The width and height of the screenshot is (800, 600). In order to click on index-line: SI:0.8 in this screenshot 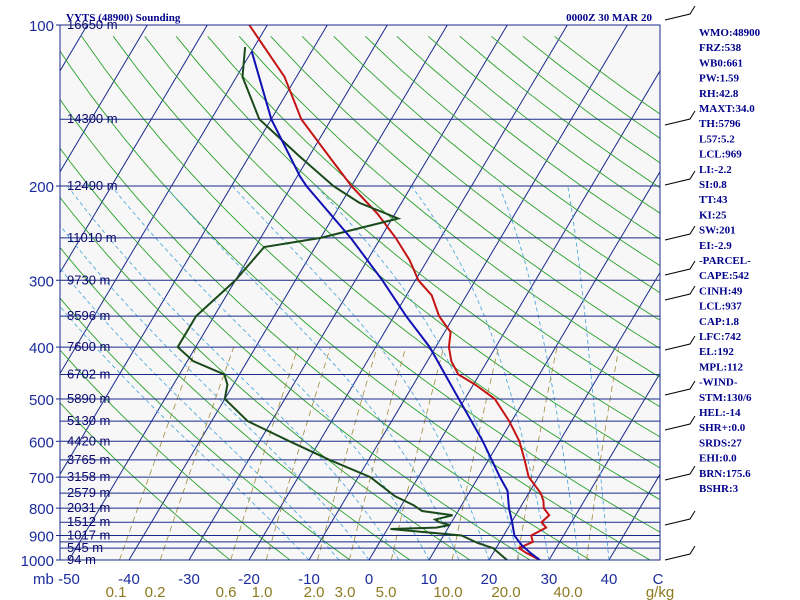, I will do `click(713, 185)`.